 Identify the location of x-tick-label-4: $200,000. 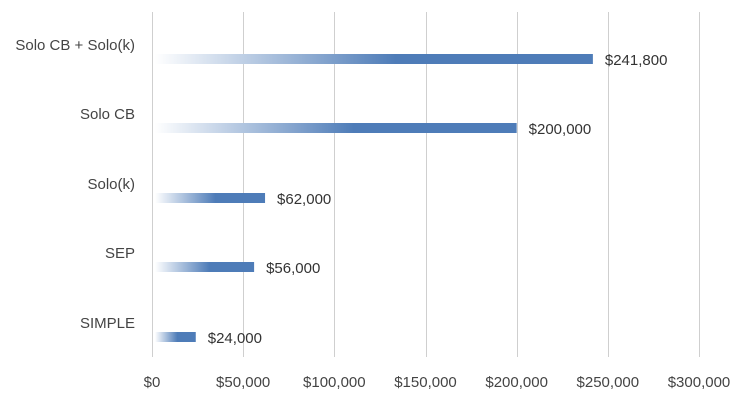
(516, 382).